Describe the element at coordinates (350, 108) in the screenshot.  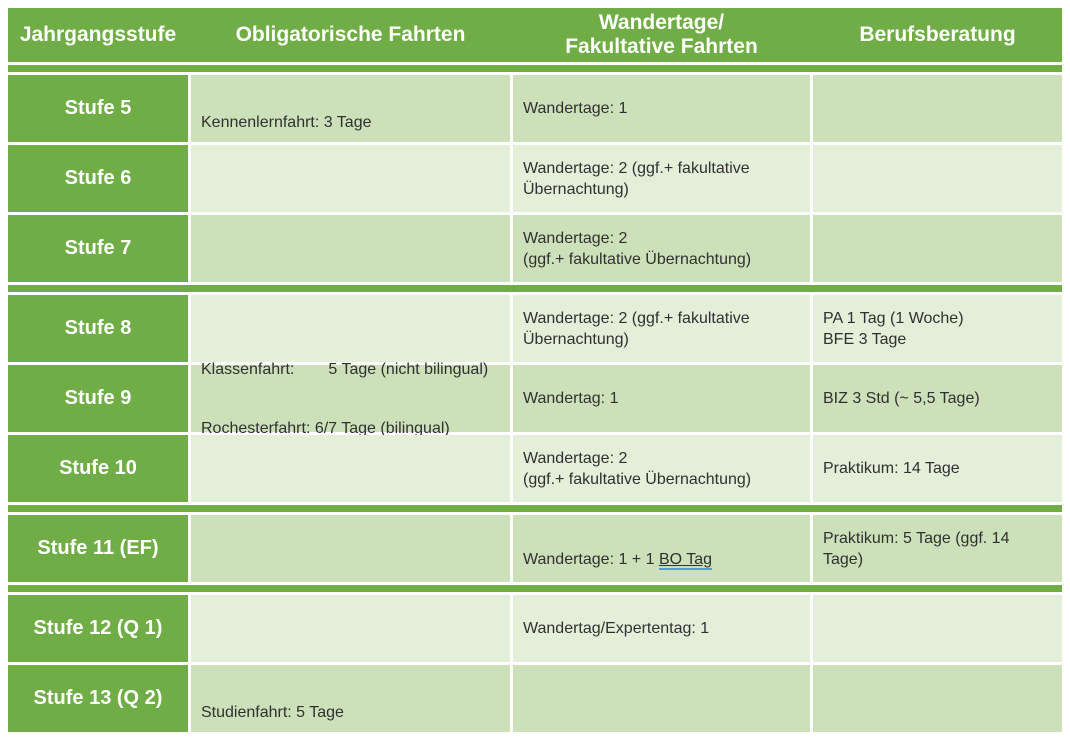
I see `stufe-5-obligatorisch-cell: Kennenlernfahrt: 3 Tage` at that location.